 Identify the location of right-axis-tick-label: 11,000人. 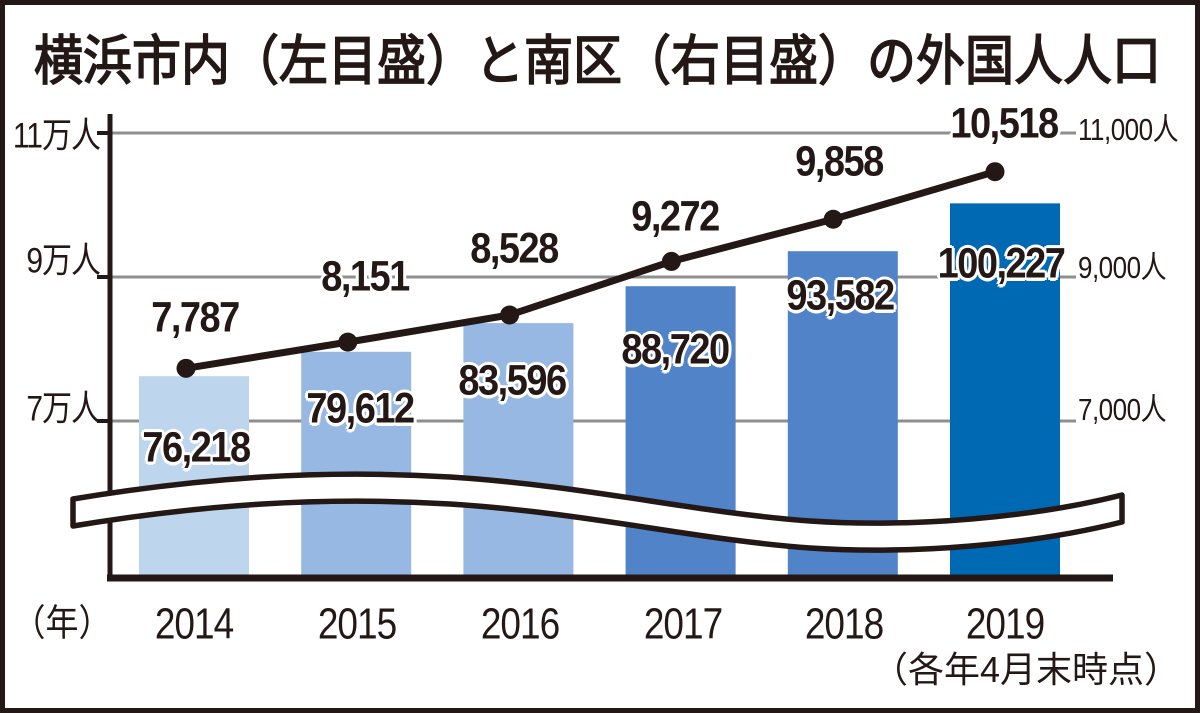
(1128, 129).